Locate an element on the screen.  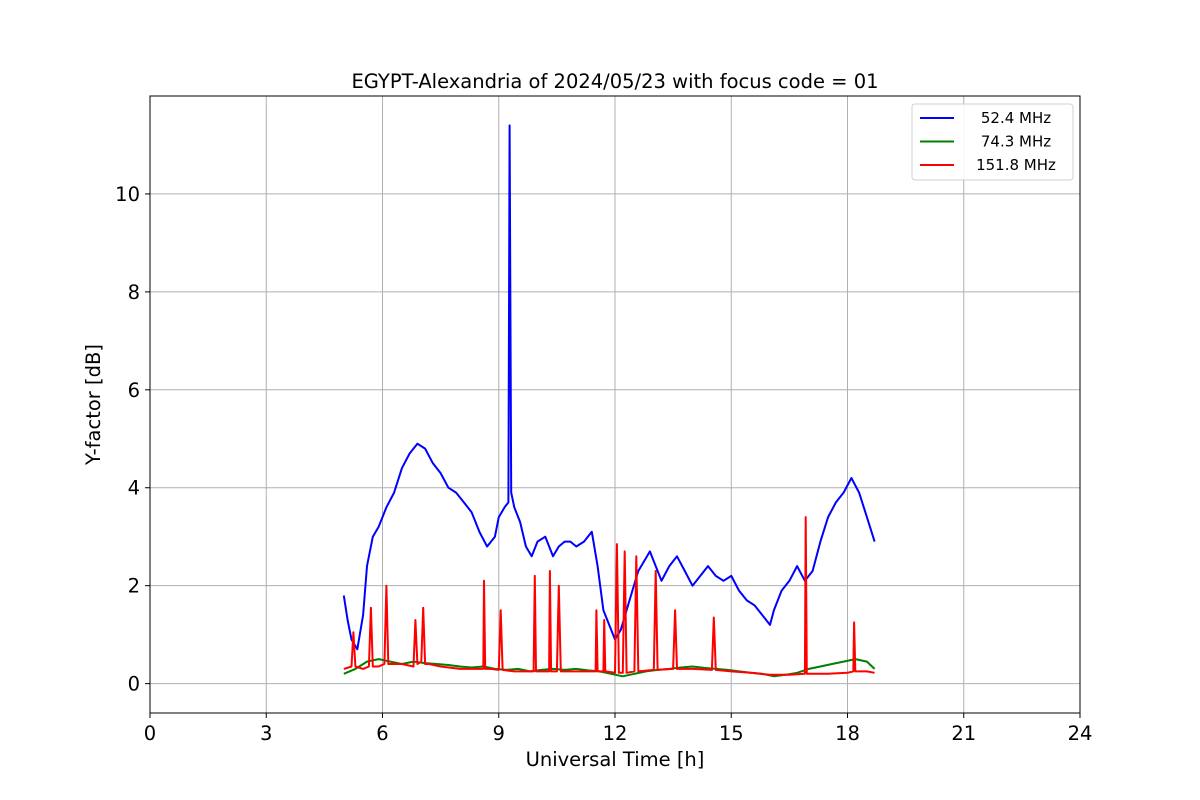
y-axis-label: Y-factor [dB] is located at coordinates (93, 405).